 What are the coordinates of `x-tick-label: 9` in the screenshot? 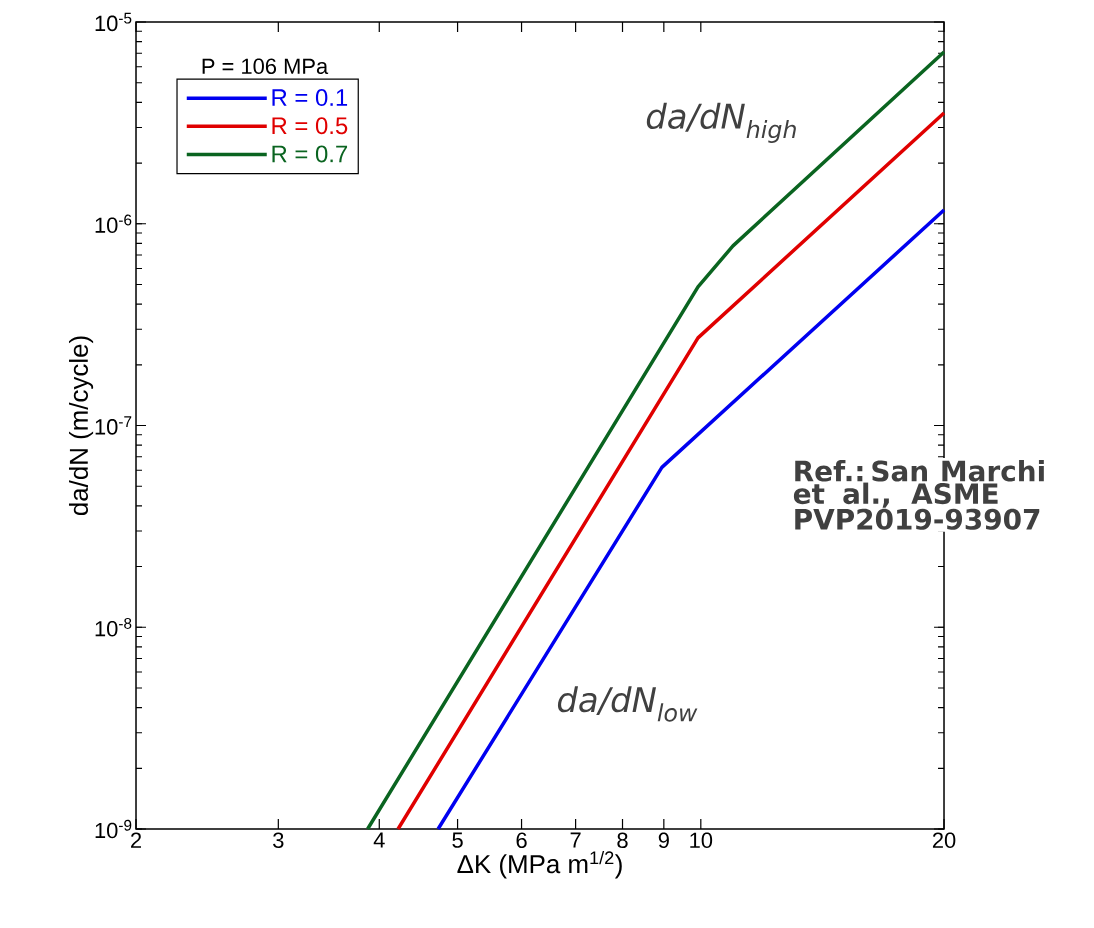 It's located at (663, 840).